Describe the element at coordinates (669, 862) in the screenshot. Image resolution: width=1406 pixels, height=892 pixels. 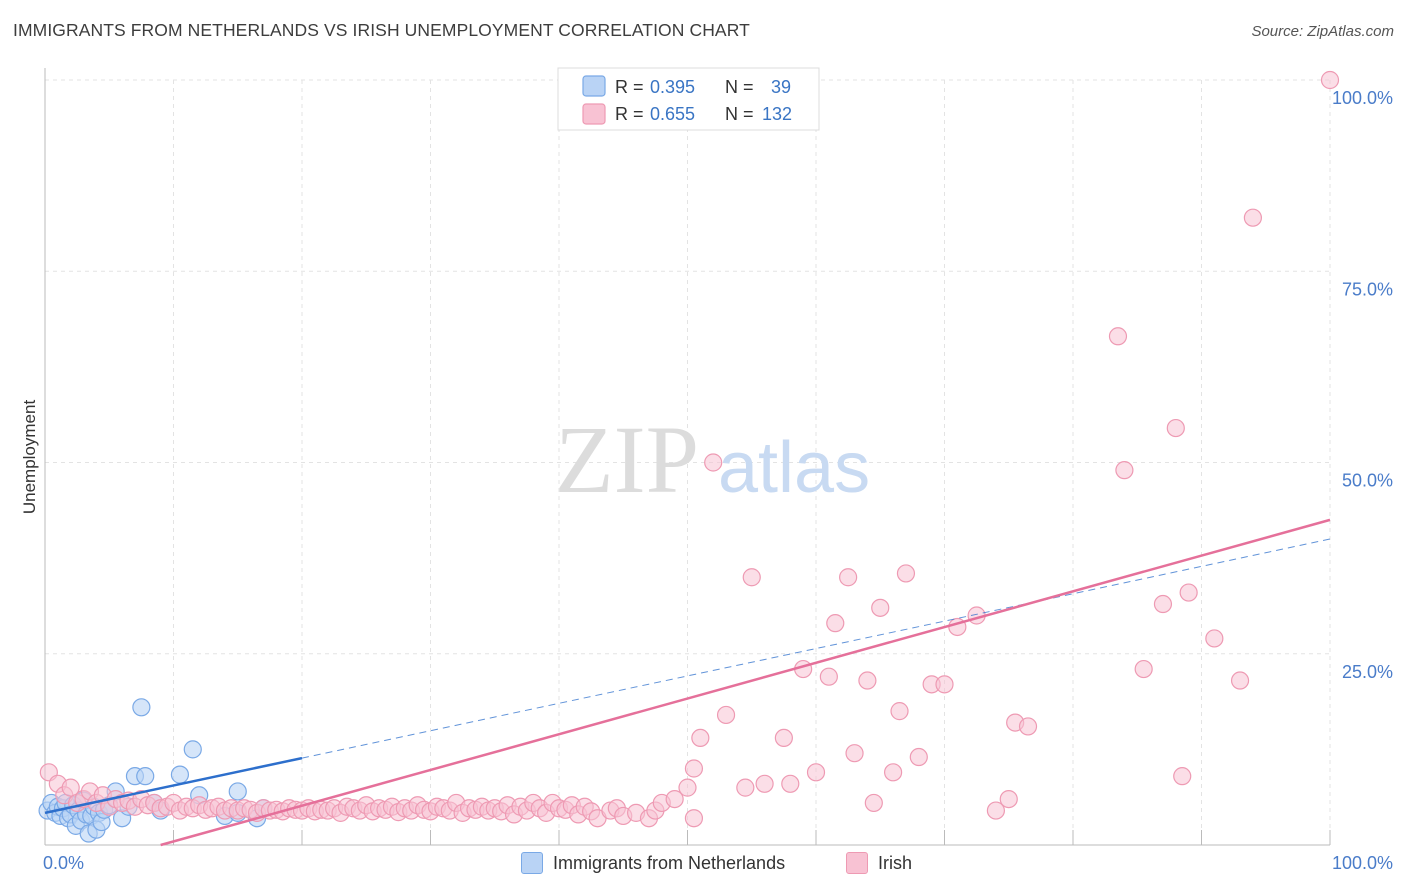
I see `legend-label-netherlands: Immigrants from Netherlands` at that location.